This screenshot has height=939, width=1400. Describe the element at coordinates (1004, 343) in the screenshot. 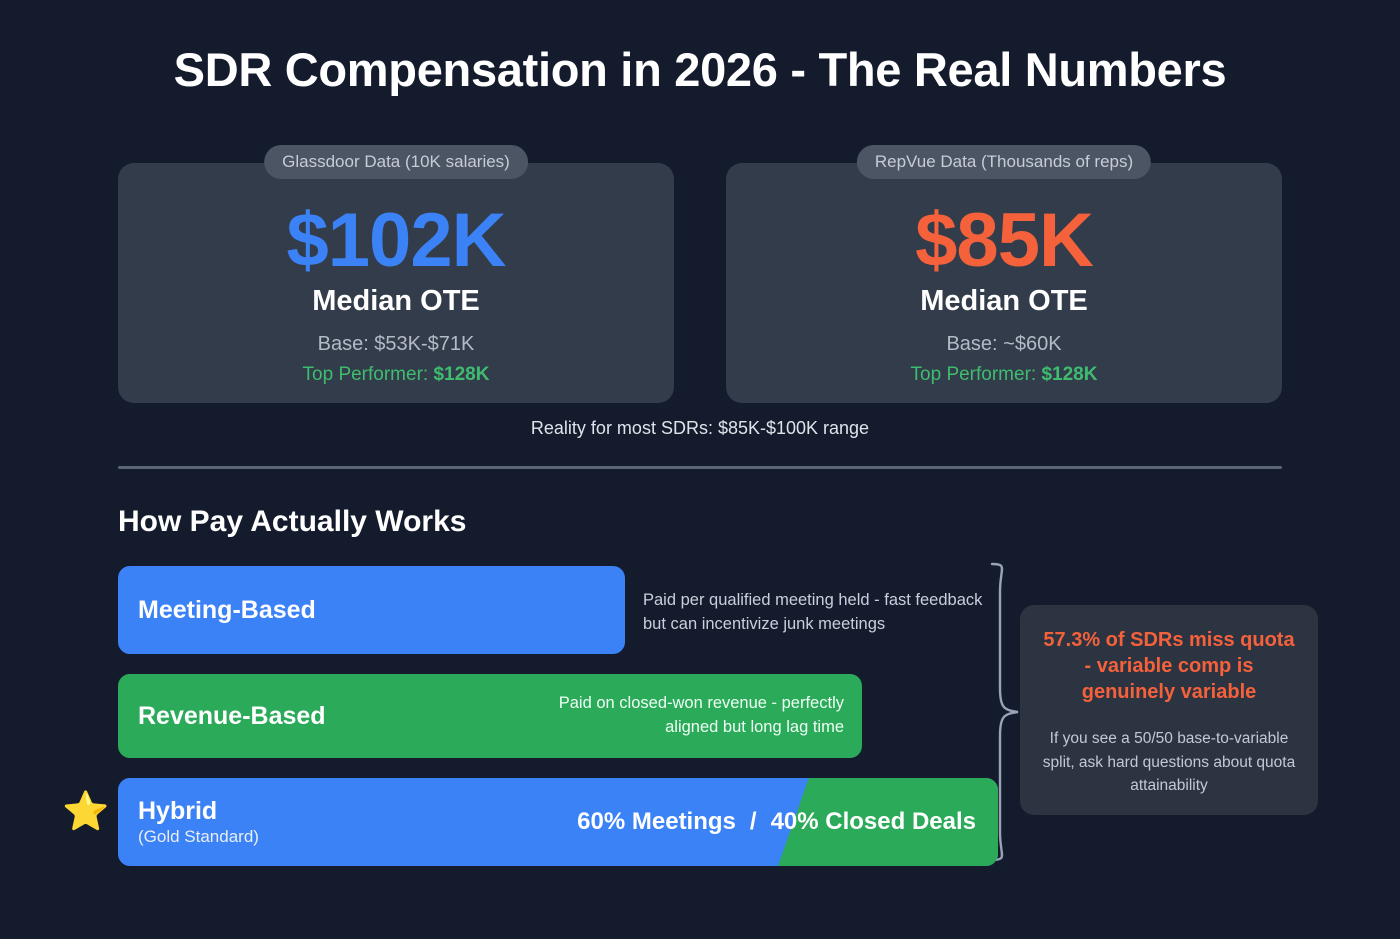

I see `stat-card-base-range: Base: ~$60K` at that location.